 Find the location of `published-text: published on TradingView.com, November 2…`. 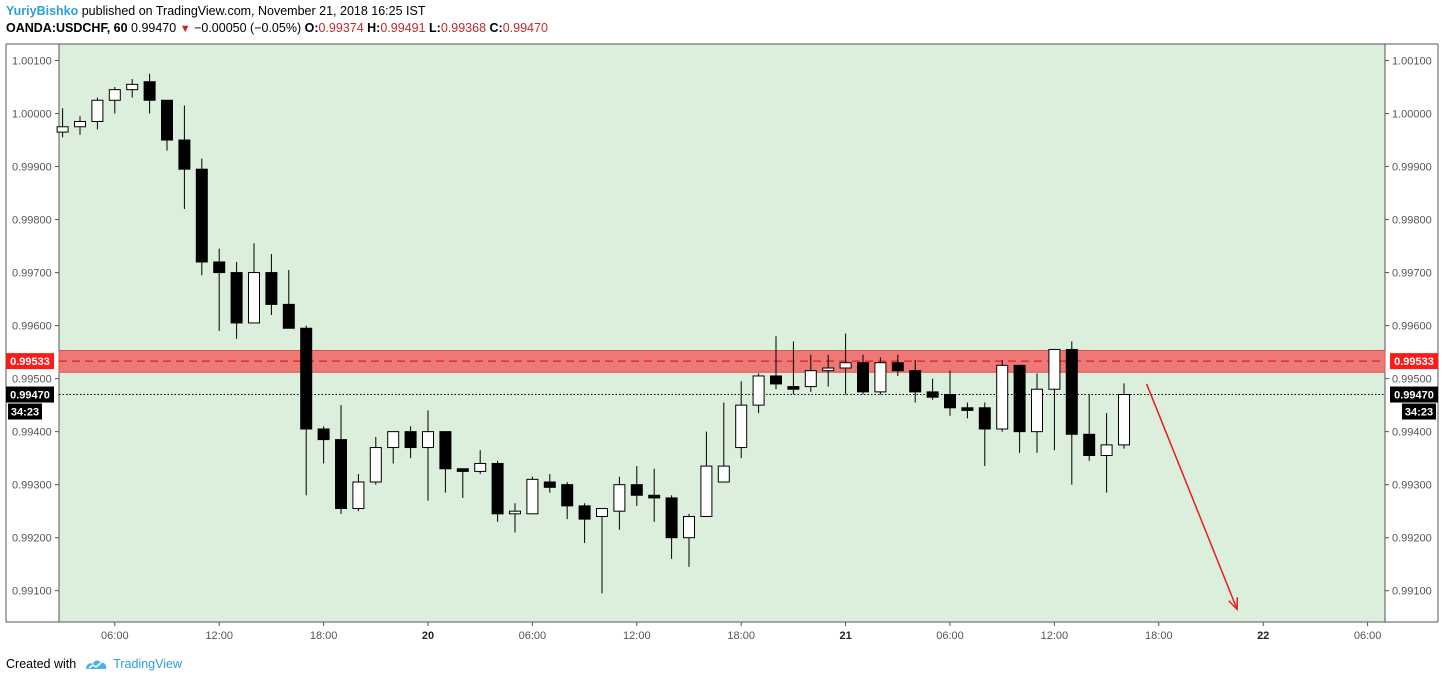

published-text: published on TradingView.com, November 2… is located at coordinates (253, 11).